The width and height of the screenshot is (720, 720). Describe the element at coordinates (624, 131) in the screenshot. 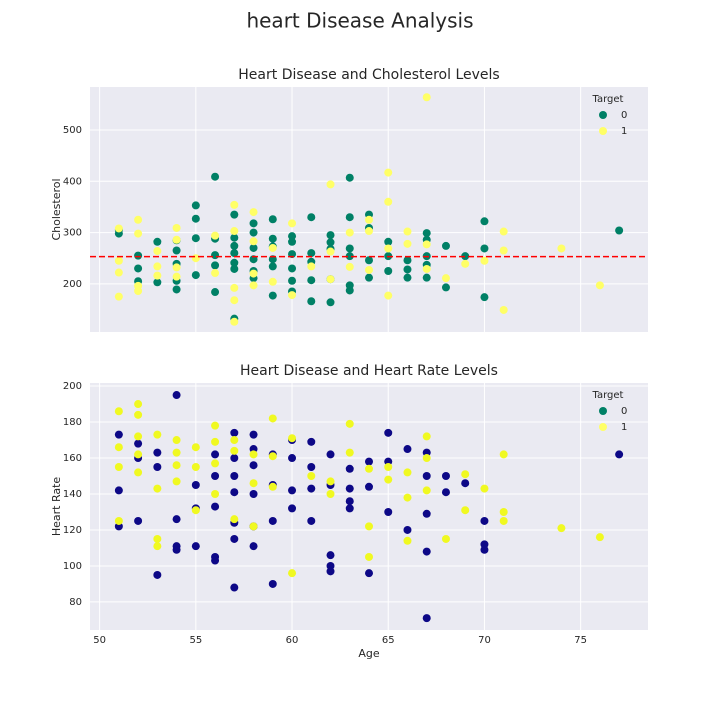

I see `legend-label: 1` at that location.